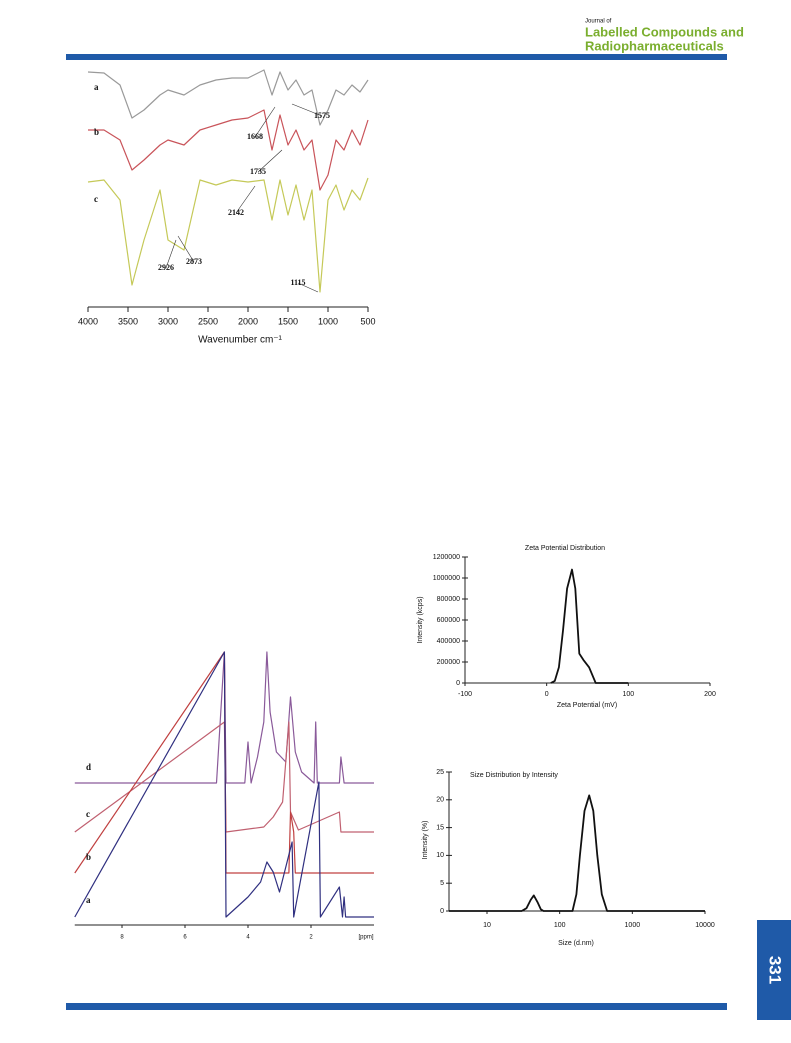  Describe the element at coordinates (587, 705) in the screenshot. I see `x-axis-label: Zeta Potential (mV)` at that location.